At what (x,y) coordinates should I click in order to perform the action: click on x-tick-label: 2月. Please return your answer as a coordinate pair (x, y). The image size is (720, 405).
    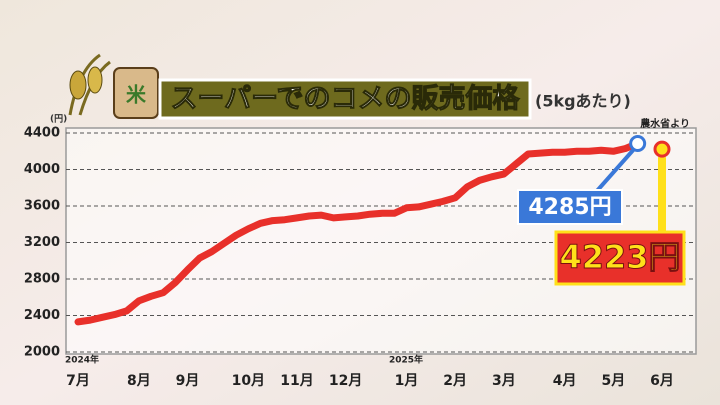
    Looking at the image, I should click on (455, 381).